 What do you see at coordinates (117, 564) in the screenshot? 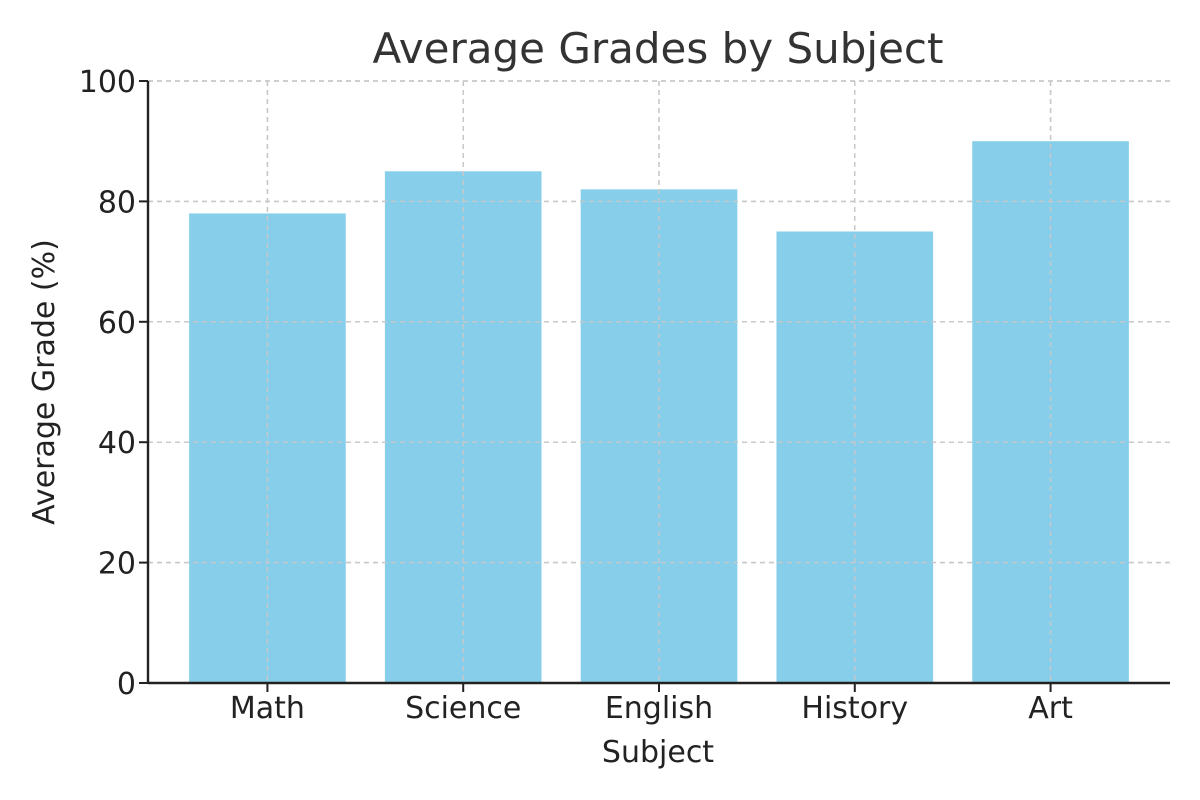
I see `y-tick-label: 20` at bounding box center [117, 564].